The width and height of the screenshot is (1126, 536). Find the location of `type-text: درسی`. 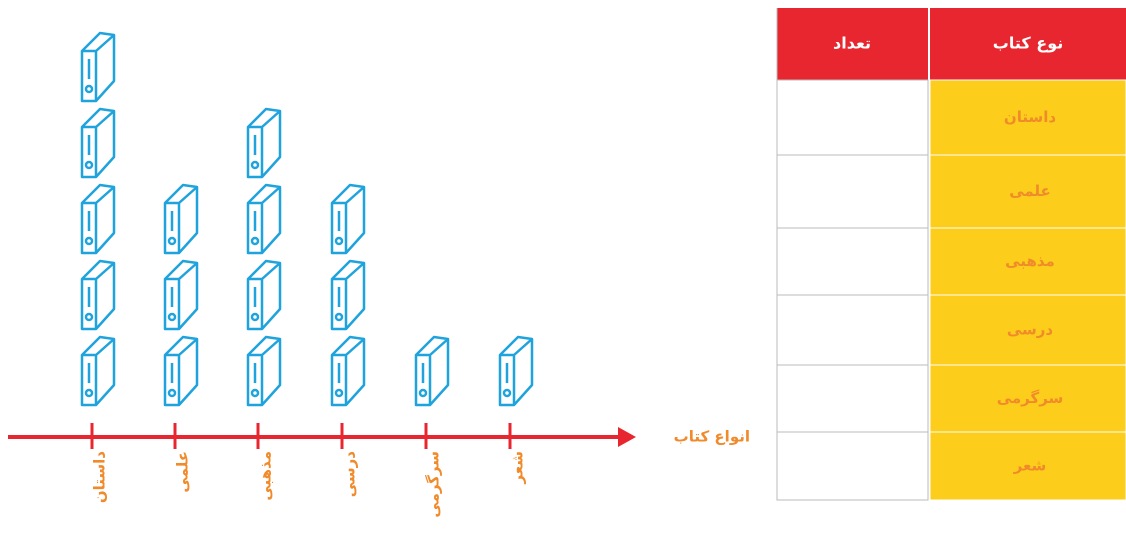

type-text: درسی is located at coordinates (1030, 330).